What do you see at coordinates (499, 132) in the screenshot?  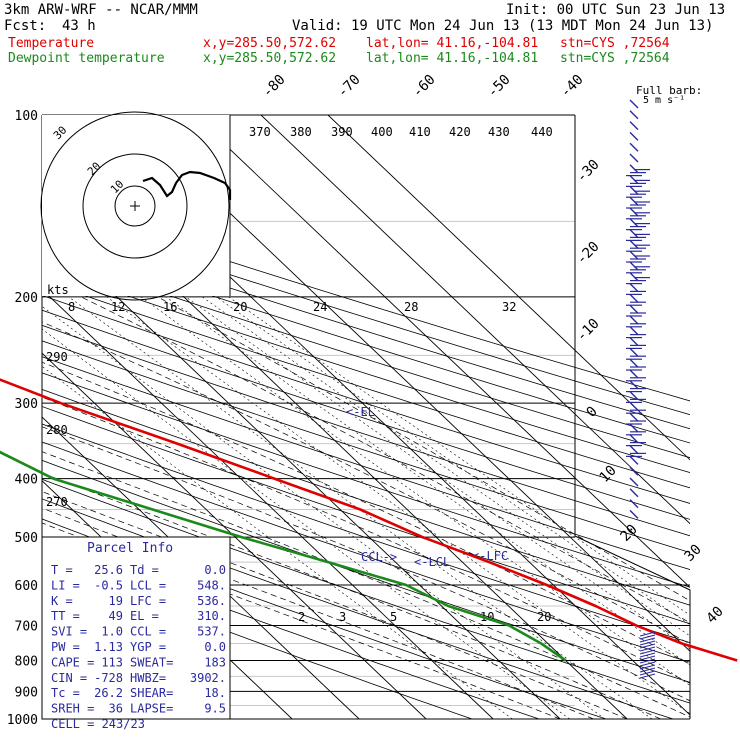 I see `theta-label-top: 430` at bounding box center [499, 132].